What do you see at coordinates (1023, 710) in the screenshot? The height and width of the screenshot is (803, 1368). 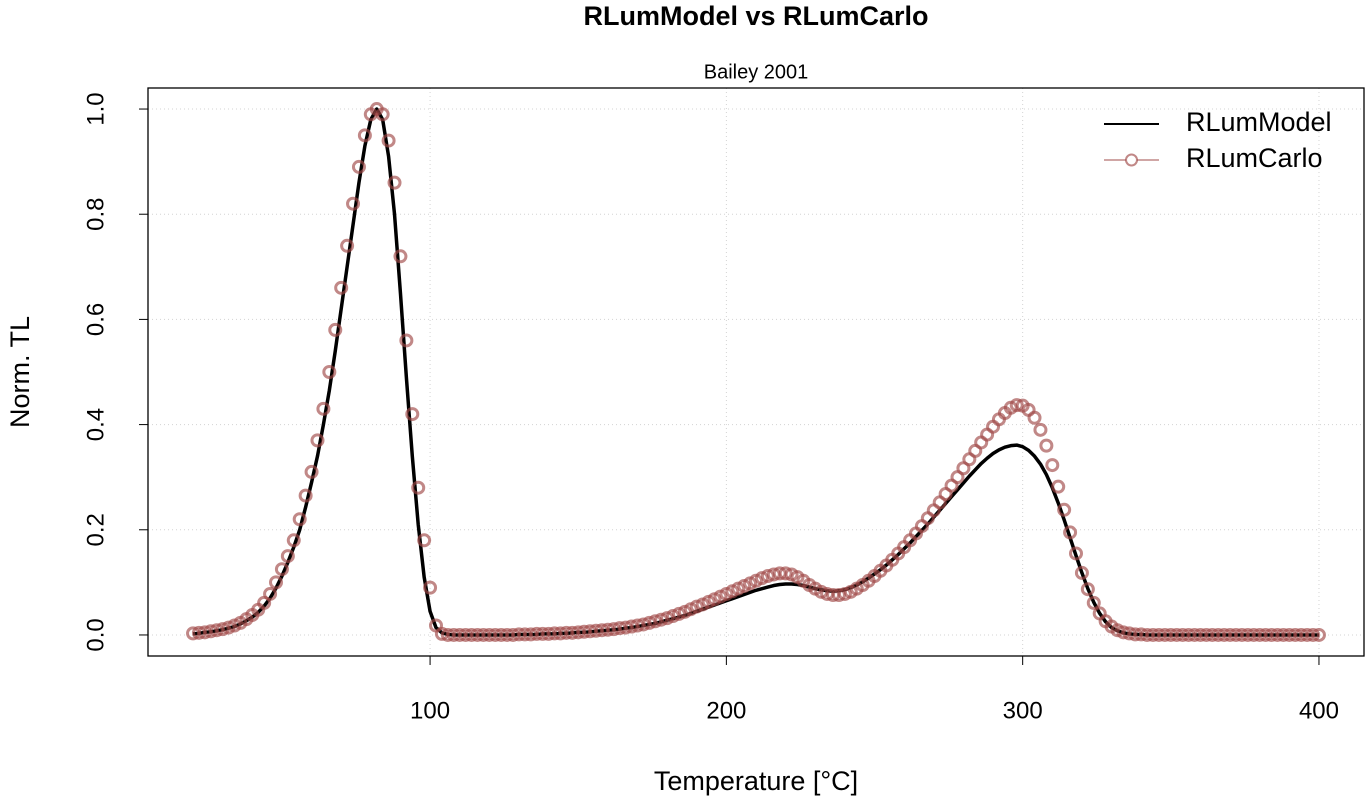 I see `x-tick-label: 300` at bounding box center [1023, 710].